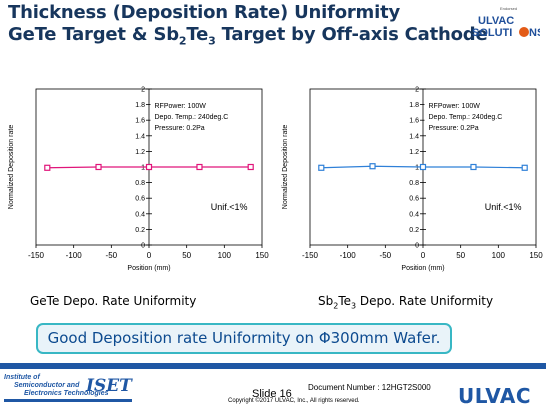 Image resolution: width=546 pixels, height=408 pixels. I want to click on title2-part-c: Target by Off-axis Cathode, so click(351, 34).